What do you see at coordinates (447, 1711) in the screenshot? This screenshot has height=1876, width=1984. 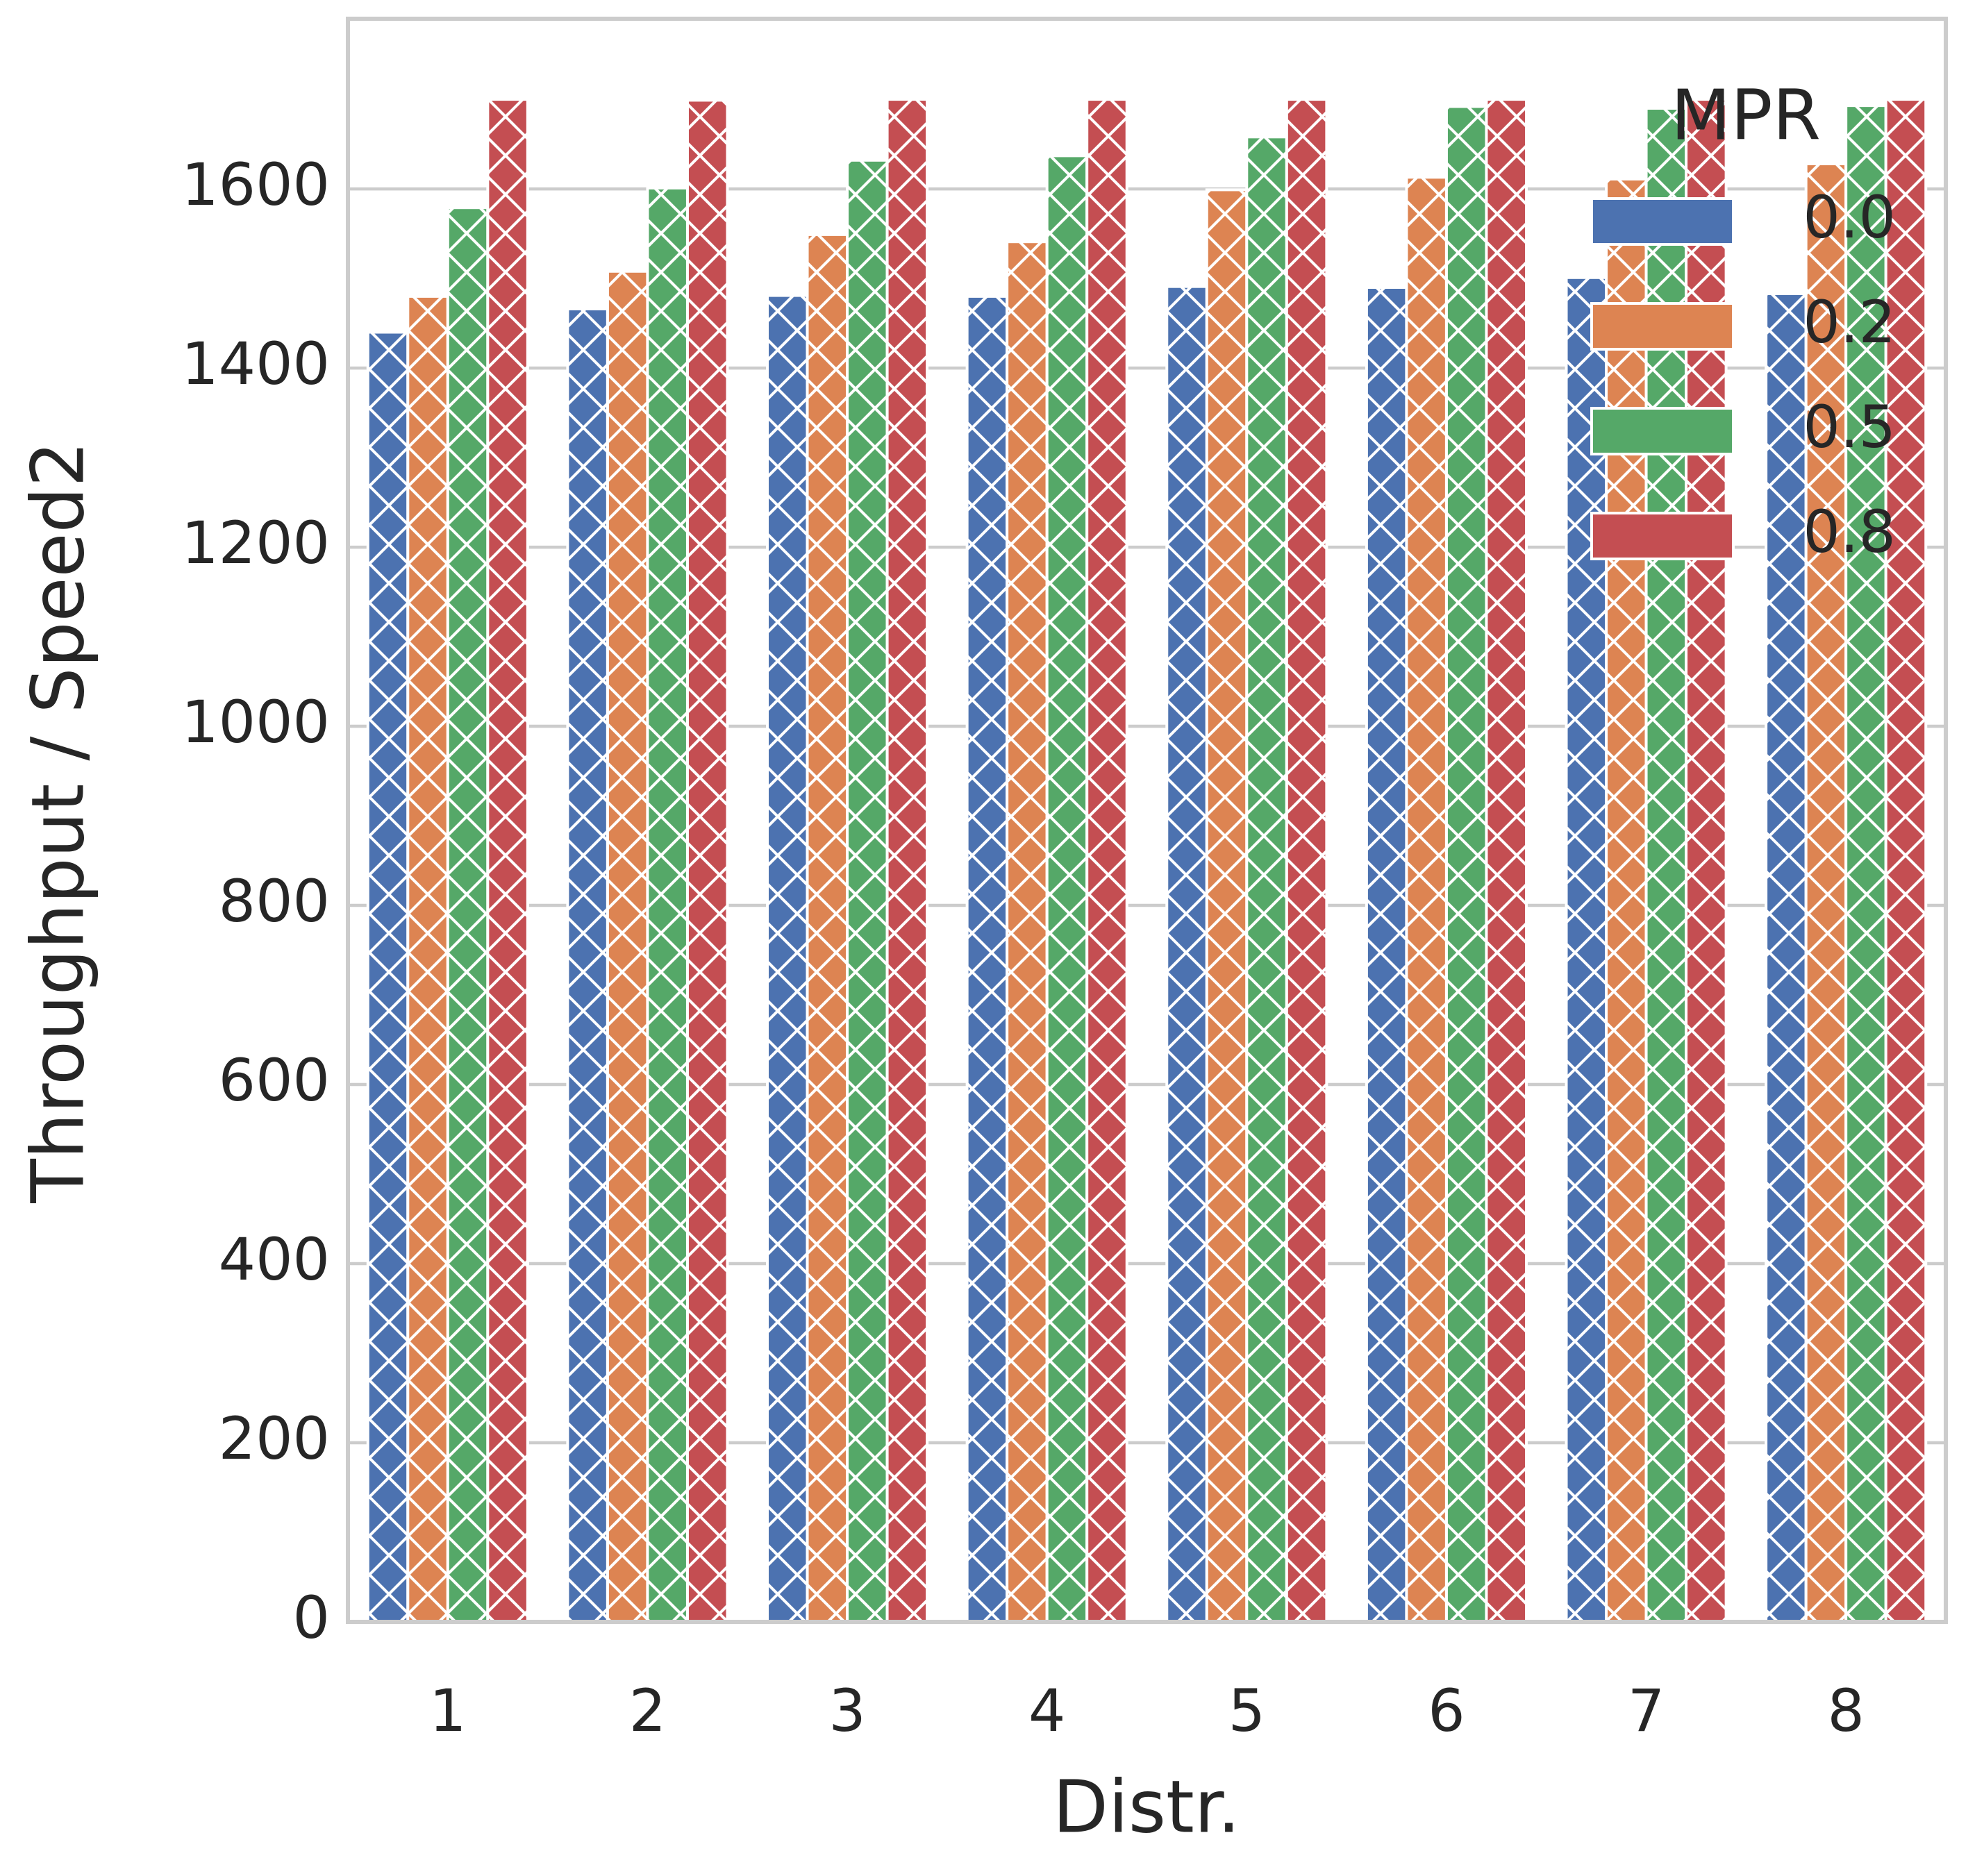 I see `x-tick-label: 1` at bounding box center [447, 1711].